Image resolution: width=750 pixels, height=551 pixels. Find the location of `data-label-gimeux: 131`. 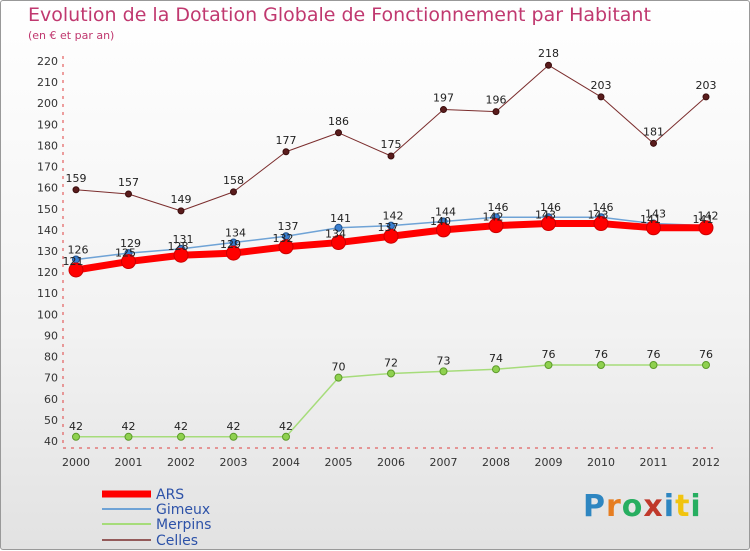

data-label-gimeux: 131 is located at coordinates (183, 239).